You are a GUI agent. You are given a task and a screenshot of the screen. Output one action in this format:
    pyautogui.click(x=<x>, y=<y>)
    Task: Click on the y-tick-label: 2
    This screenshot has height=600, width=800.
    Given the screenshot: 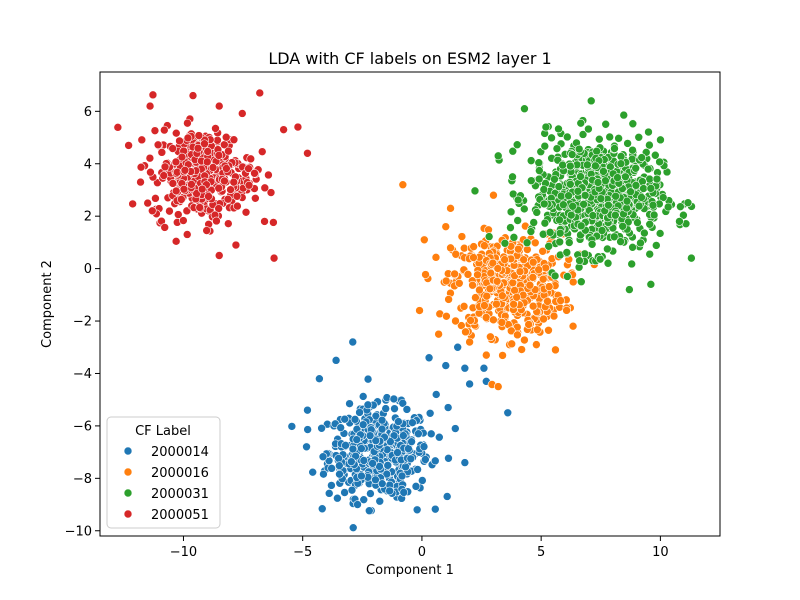 What is the action you would take?
    pyautogui.click(x=88, y=217)
    